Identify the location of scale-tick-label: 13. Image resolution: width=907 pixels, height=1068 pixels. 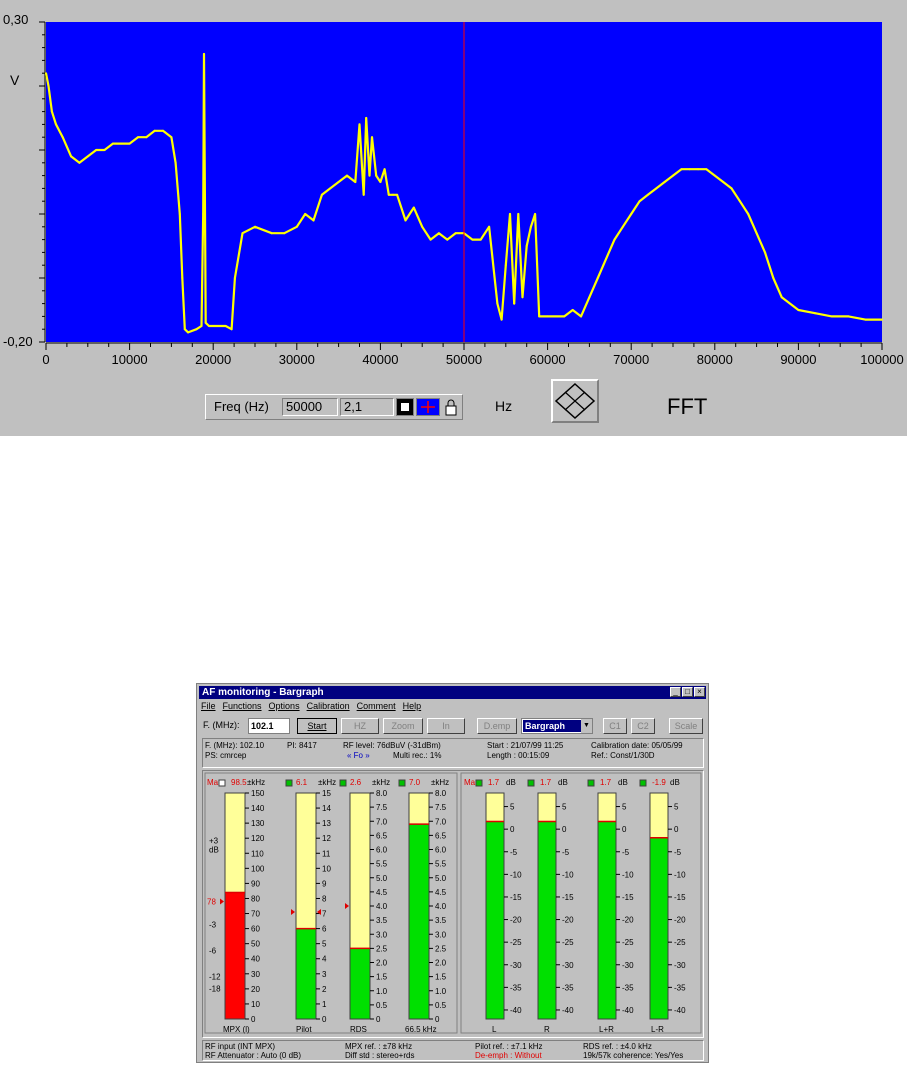
(326, 823).